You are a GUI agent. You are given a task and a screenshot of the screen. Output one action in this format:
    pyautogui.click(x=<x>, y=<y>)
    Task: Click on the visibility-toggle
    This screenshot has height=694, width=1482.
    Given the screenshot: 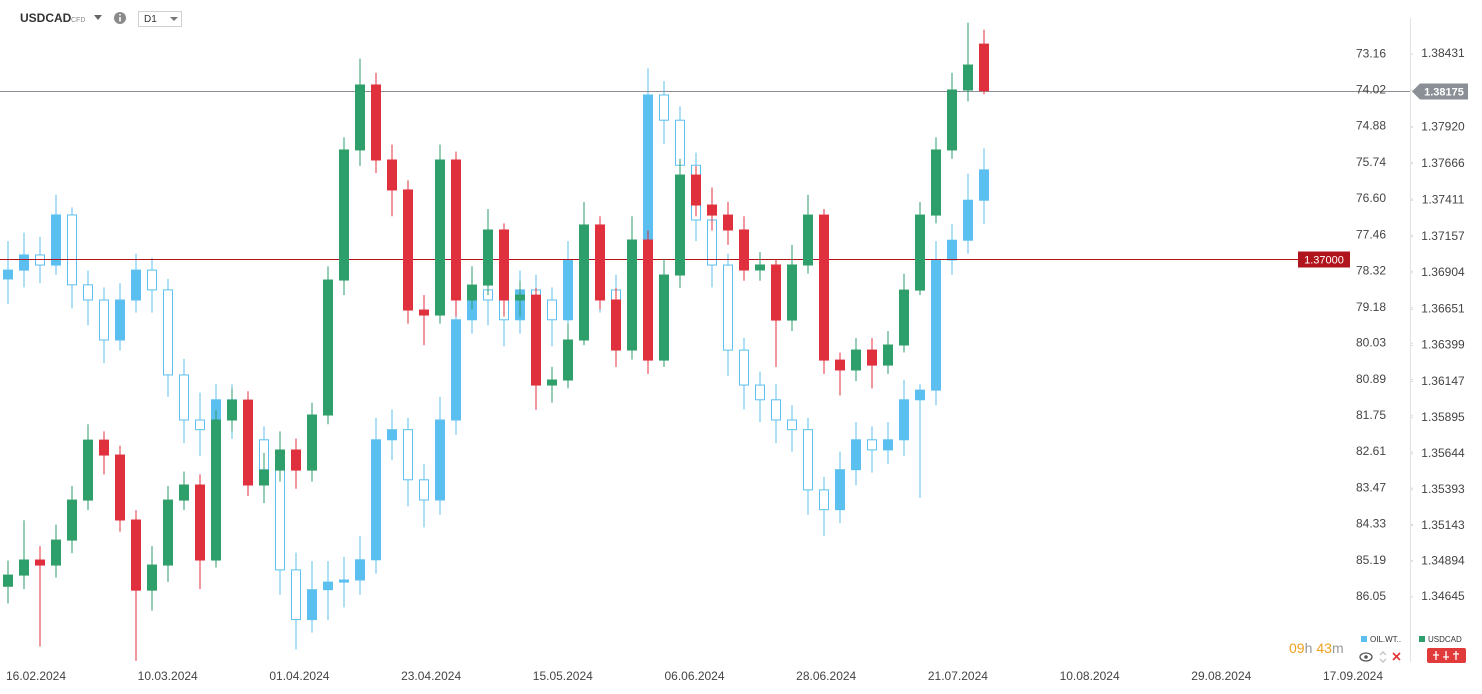 What is the action you would take?
    pyautogui.click(x=1366, y=657)
    